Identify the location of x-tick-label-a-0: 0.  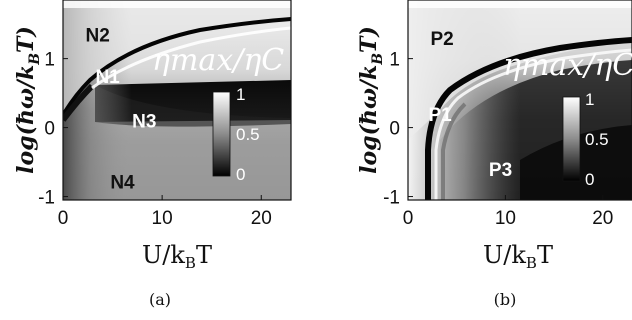
(63, 218).